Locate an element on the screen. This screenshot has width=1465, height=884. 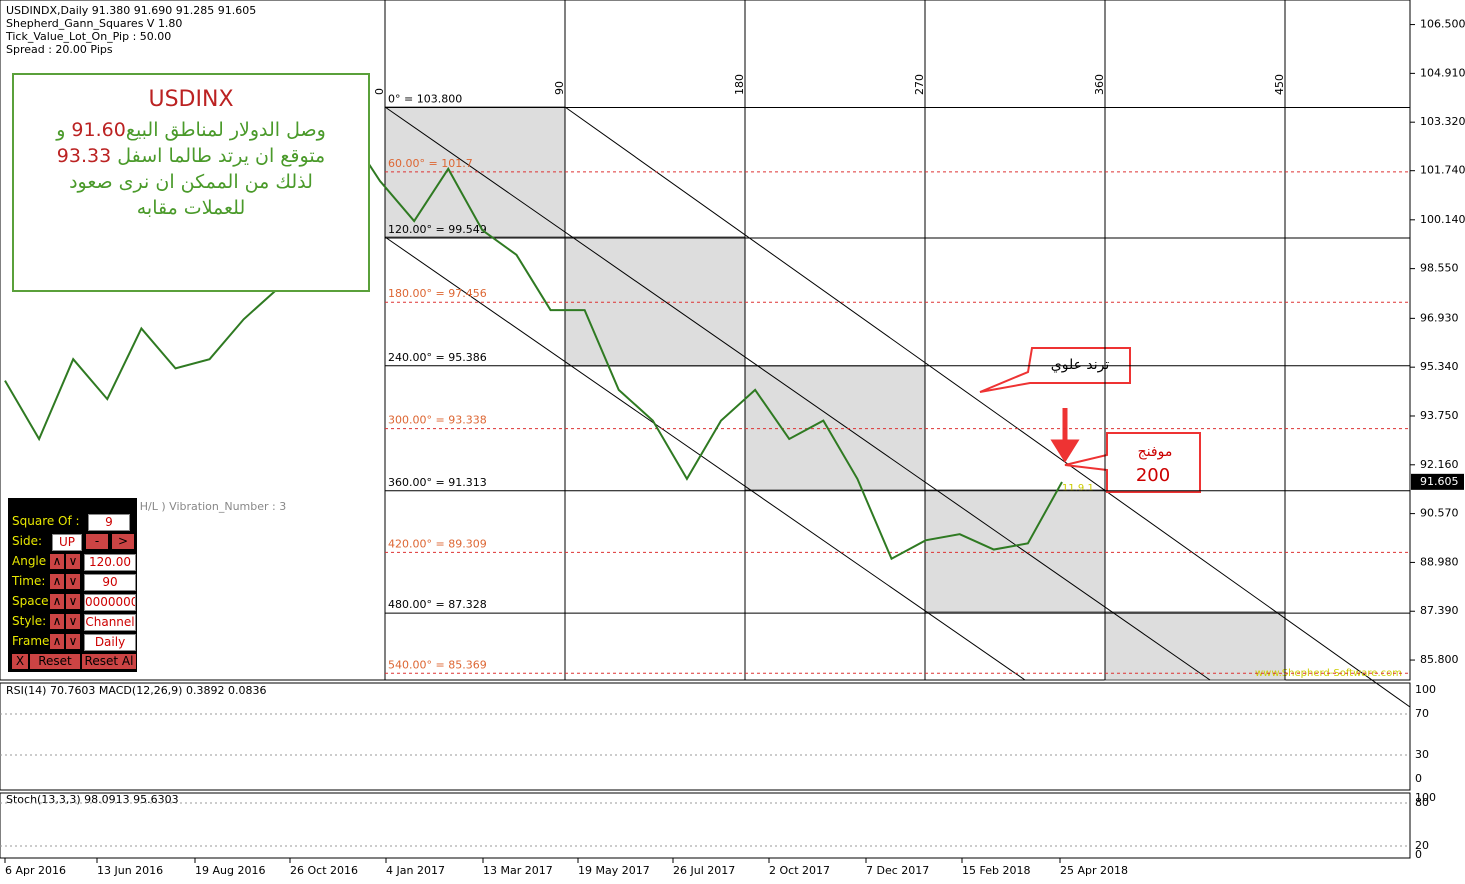
price-label: 101.740 is located at coordinates (1442, 170).